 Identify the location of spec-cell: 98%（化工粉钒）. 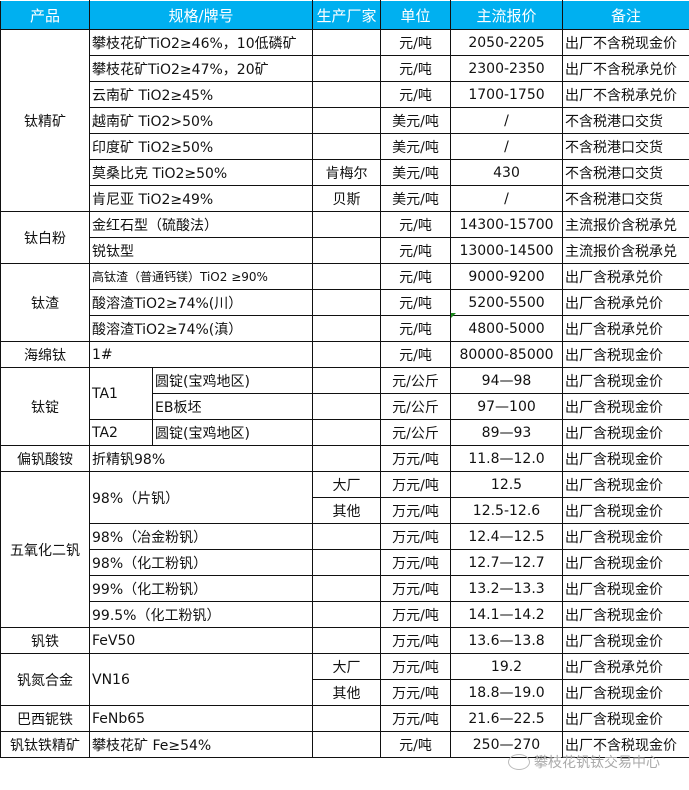
(201, 562).